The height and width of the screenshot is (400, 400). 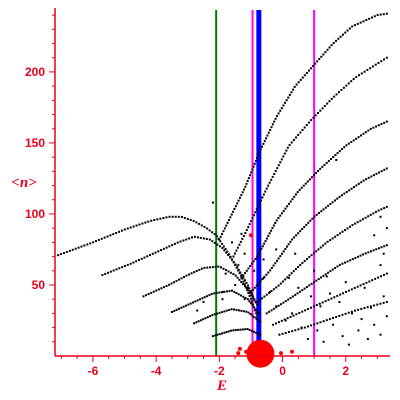 I want to click on arc-5-point, so click(x=214, y=314).